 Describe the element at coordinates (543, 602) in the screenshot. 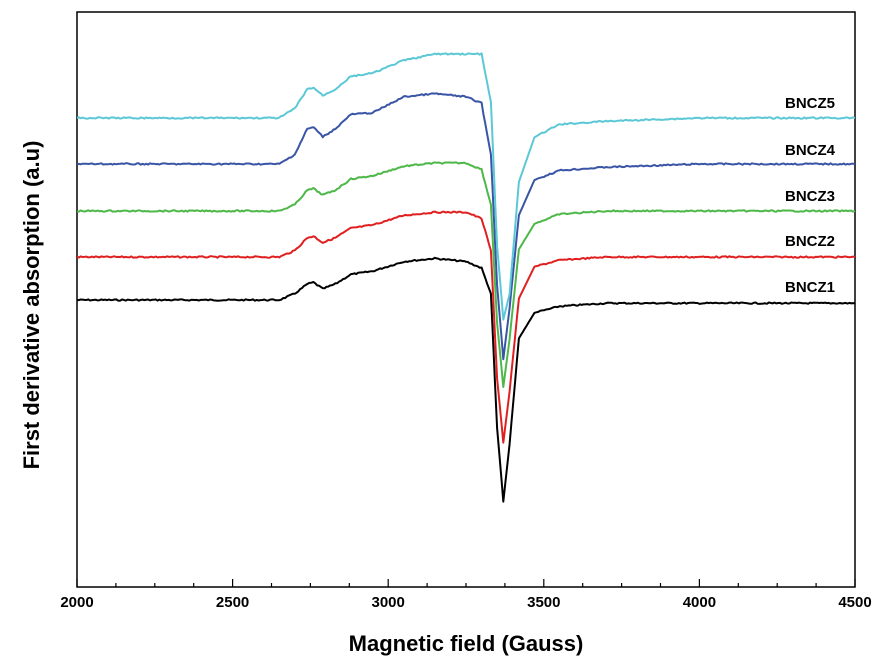

I see `x-tick-label: 3500` at that location.